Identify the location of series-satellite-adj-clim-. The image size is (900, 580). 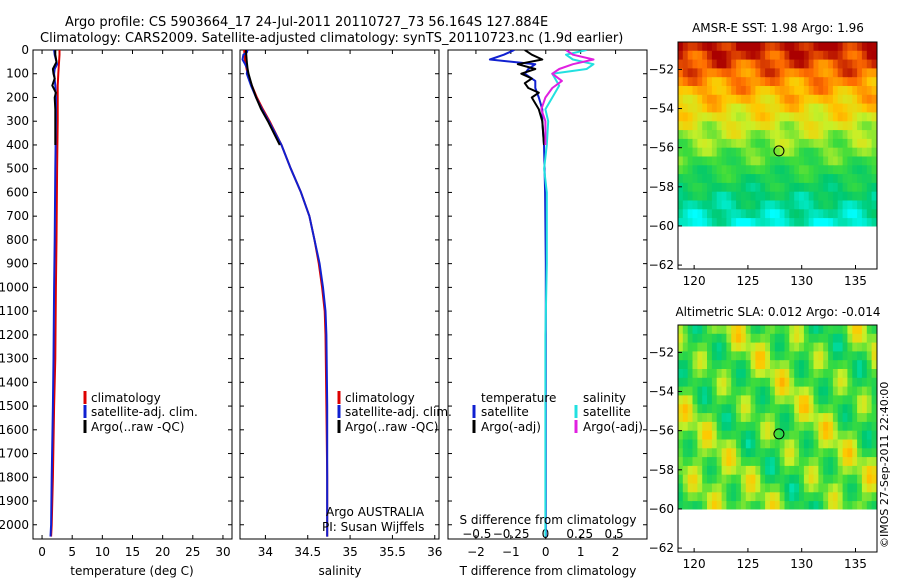
(285, 293).